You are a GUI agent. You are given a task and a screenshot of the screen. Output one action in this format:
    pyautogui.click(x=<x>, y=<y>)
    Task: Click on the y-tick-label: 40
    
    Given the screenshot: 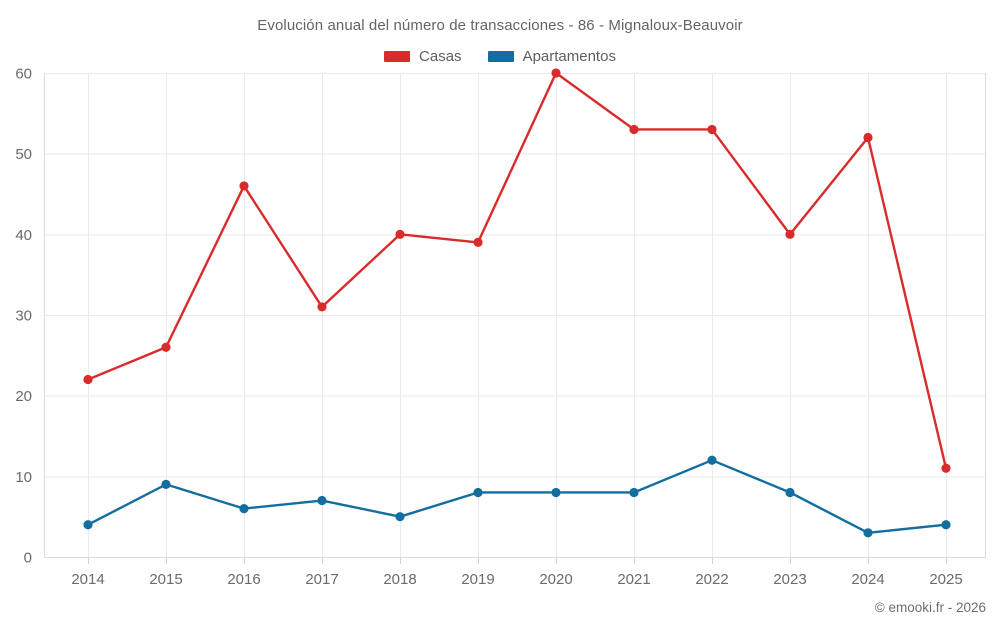 What is the action you would take?
    pyautogui.click(x=23, y=235)
    